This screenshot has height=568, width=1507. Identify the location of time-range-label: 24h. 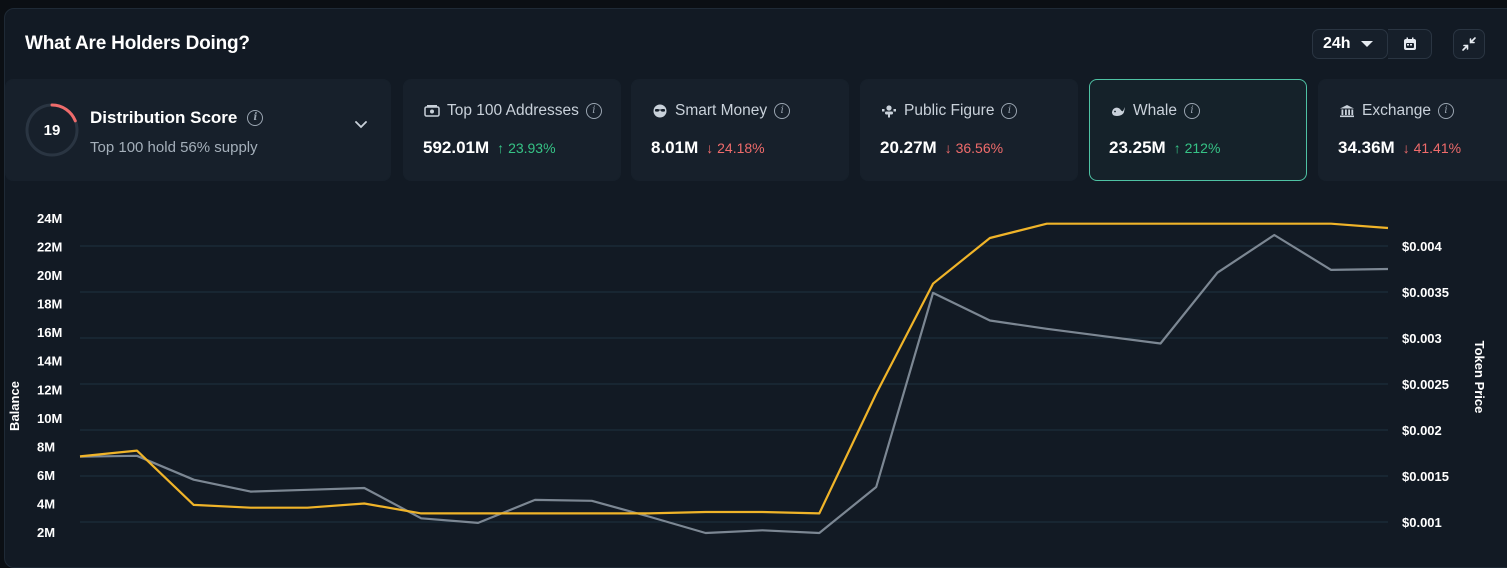
(1337, 43).